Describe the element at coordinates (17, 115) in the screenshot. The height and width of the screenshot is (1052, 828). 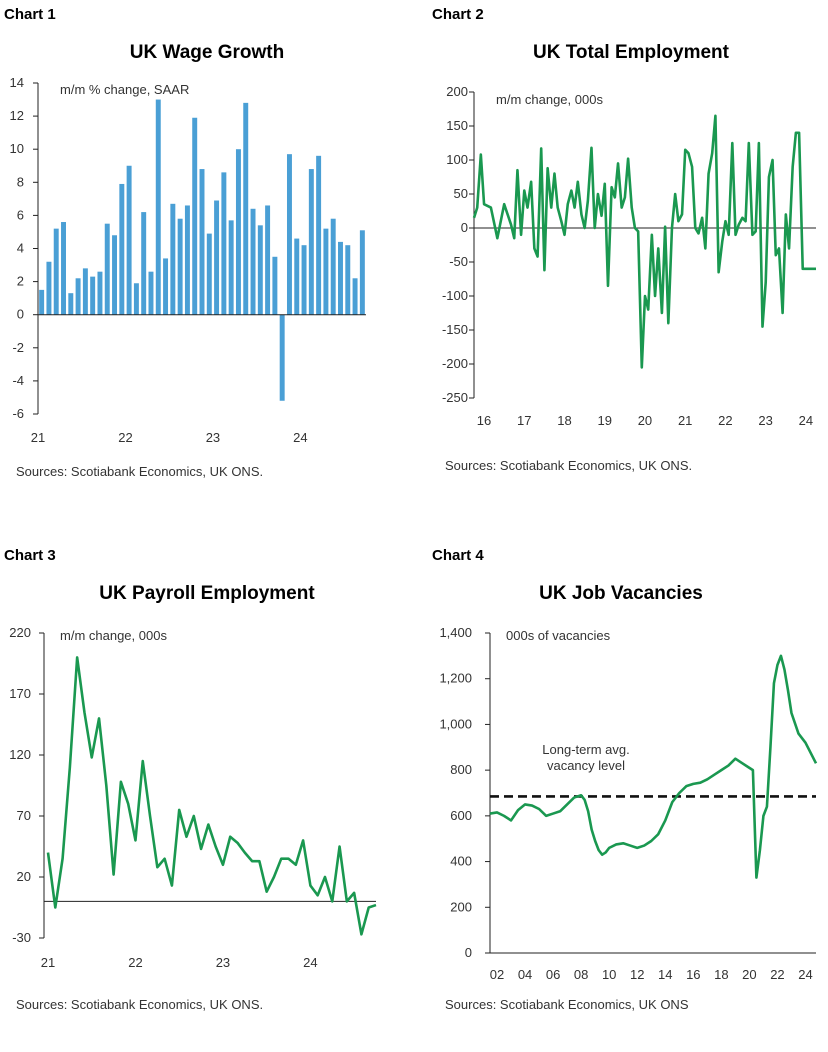
I see `y-tick-label: 12` at that location.